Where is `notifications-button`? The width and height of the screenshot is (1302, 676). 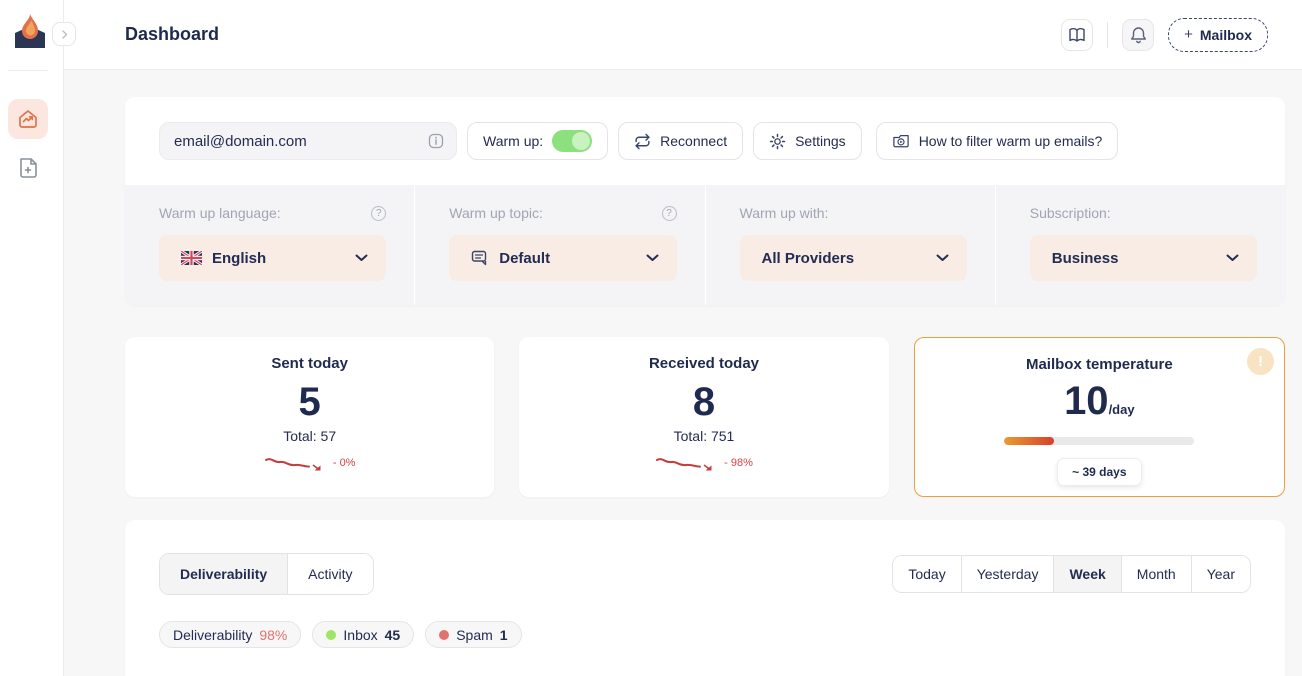 notifications-button is located at coordinates (1138, 34).